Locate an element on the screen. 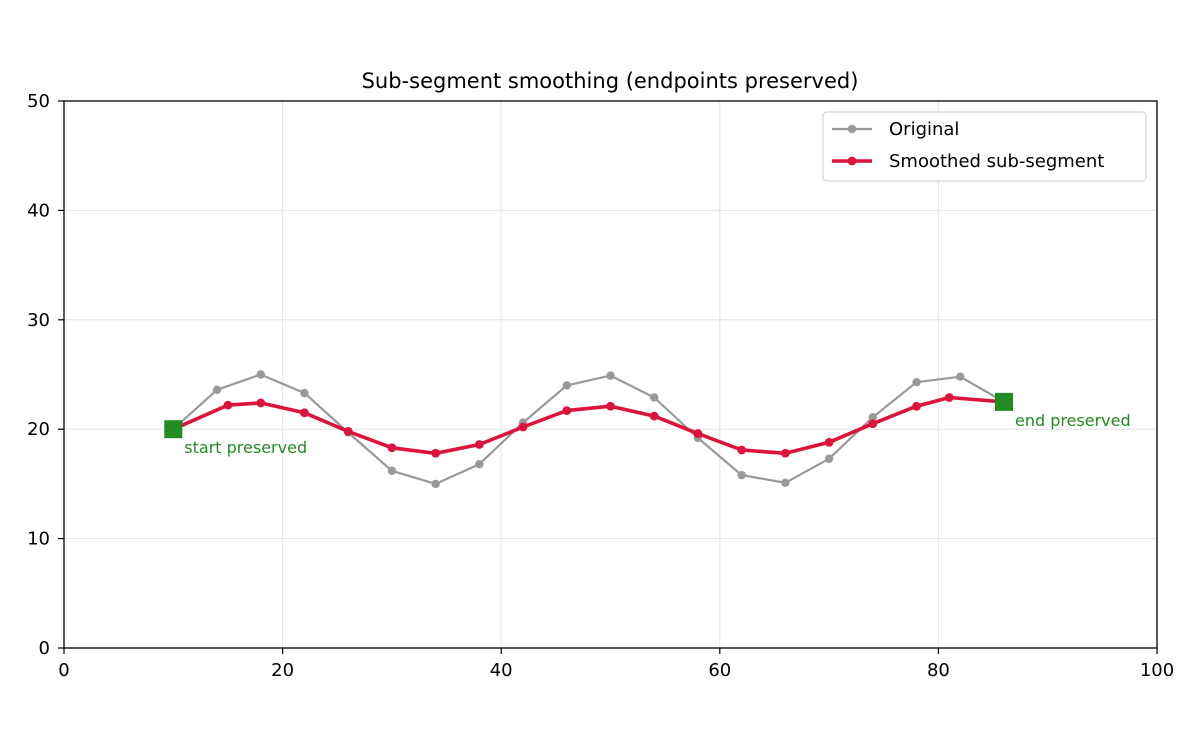 The height and width of the screenshot is (750, 1200). y-tick-label: 30 is located at coordinates (38, 320).